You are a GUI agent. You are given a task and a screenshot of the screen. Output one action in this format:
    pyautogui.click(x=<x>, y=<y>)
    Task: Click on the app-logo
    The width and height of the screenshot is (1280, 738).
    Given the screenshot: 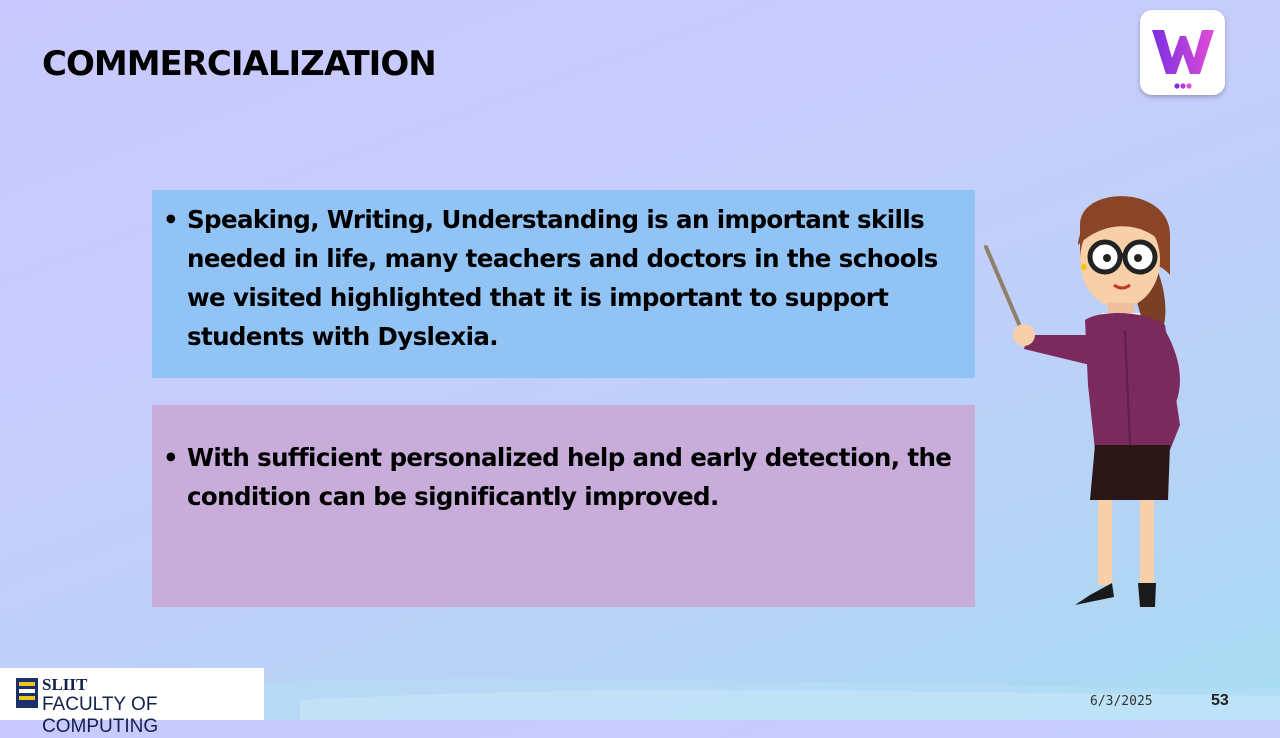 What is the action you would take?
    pyautogui.click(x=1182, y=52)
    